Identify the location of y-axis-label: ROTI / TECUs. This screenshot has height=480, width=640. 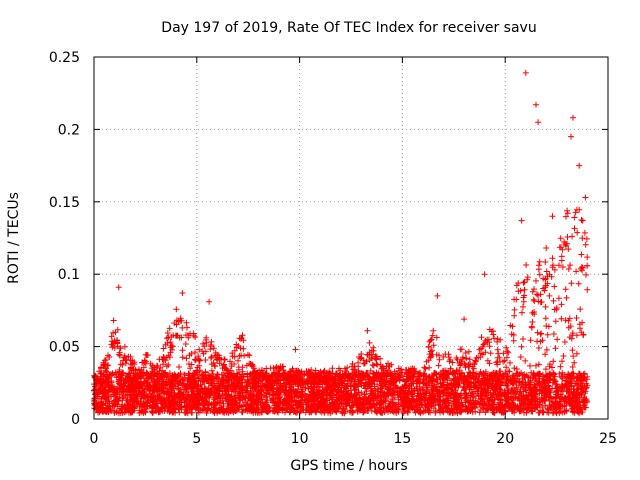
(14, 238).